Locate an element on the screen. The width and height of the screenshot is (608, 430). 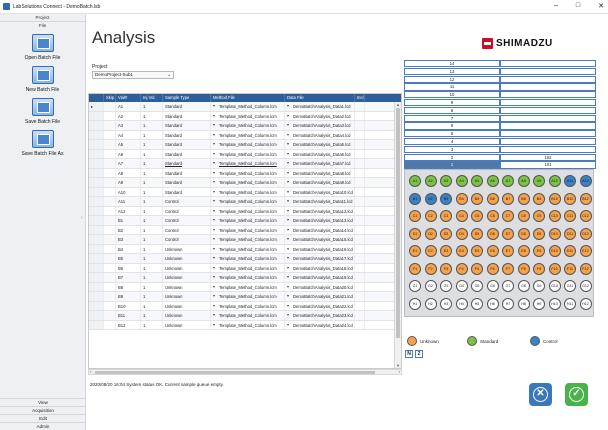
plate-well: F7 is located at coordinates (508, 268).